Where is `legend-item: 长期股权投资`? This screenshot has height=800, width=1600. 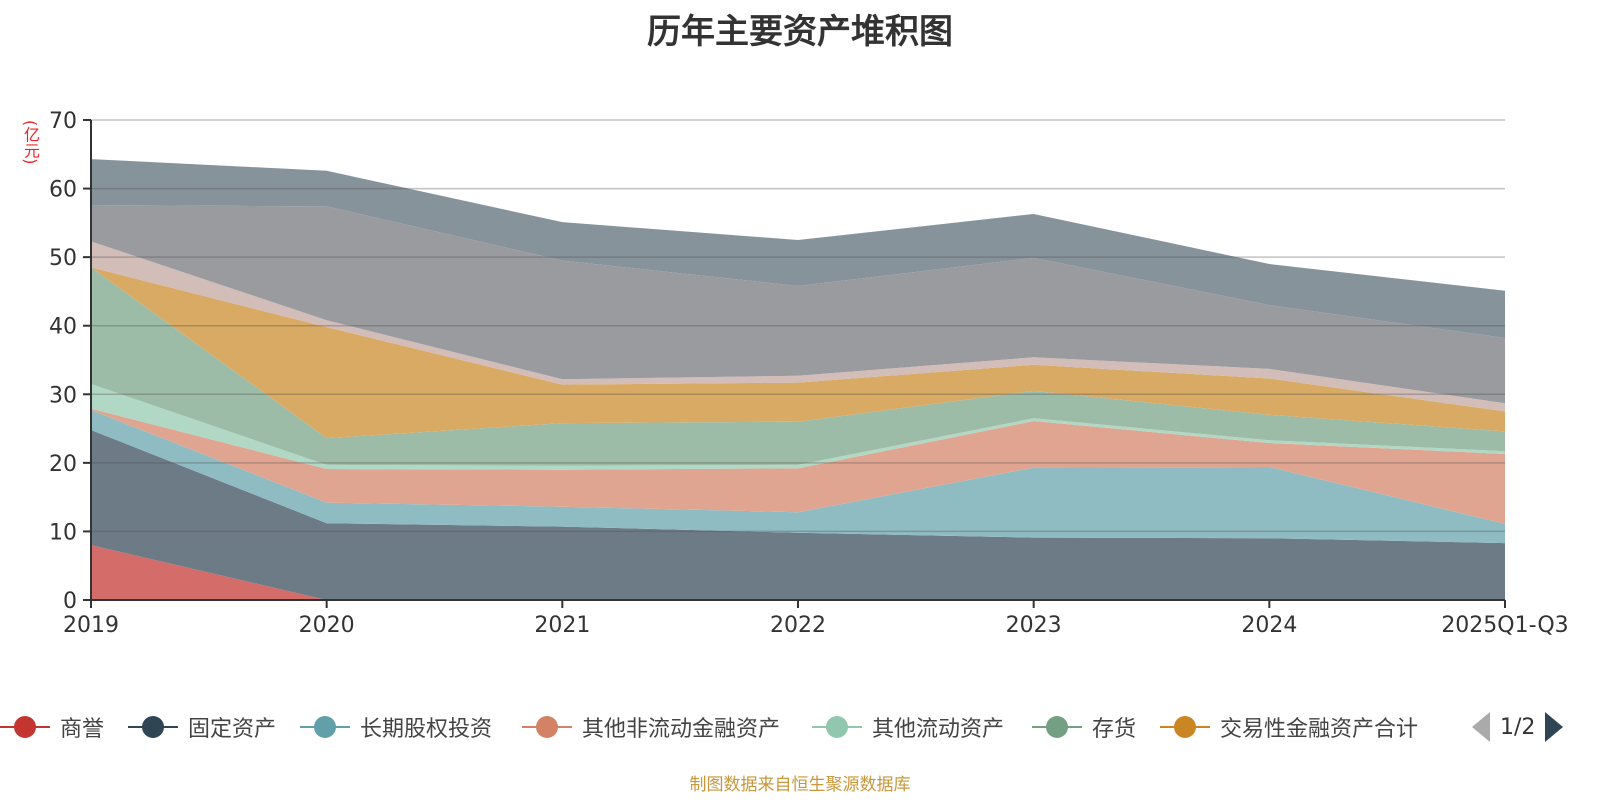
legend-item: 长期股权投资 is located at coordinates (396, 727).